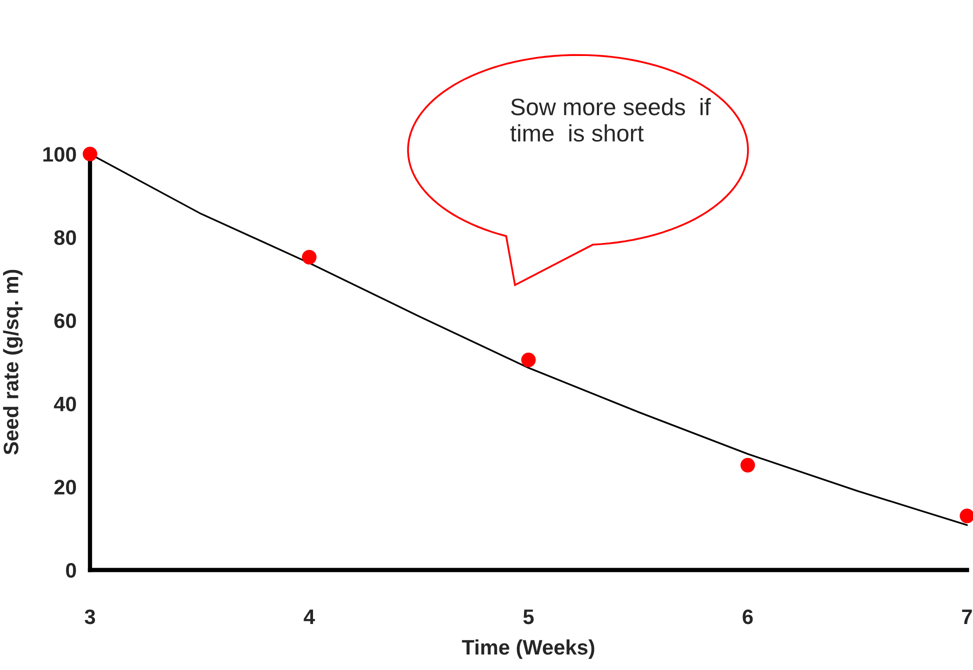 The height and width of the screenshot is (670, 973). Describe the element at coordinates (65, 237) in the screenshot. I see `y-tick-label: 80` at that location.